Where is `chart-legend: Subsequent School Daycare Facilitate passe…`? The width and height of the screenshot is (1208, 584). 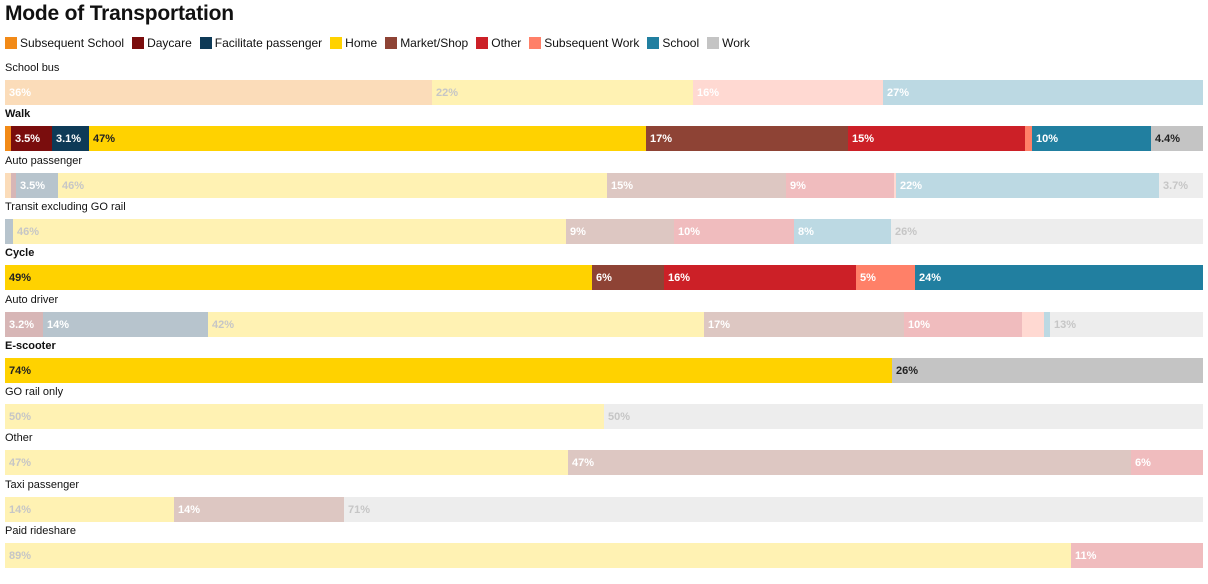 chart-legend: Subsequent School Daycare Facilitate passe… is located at coordinates (381, 43).